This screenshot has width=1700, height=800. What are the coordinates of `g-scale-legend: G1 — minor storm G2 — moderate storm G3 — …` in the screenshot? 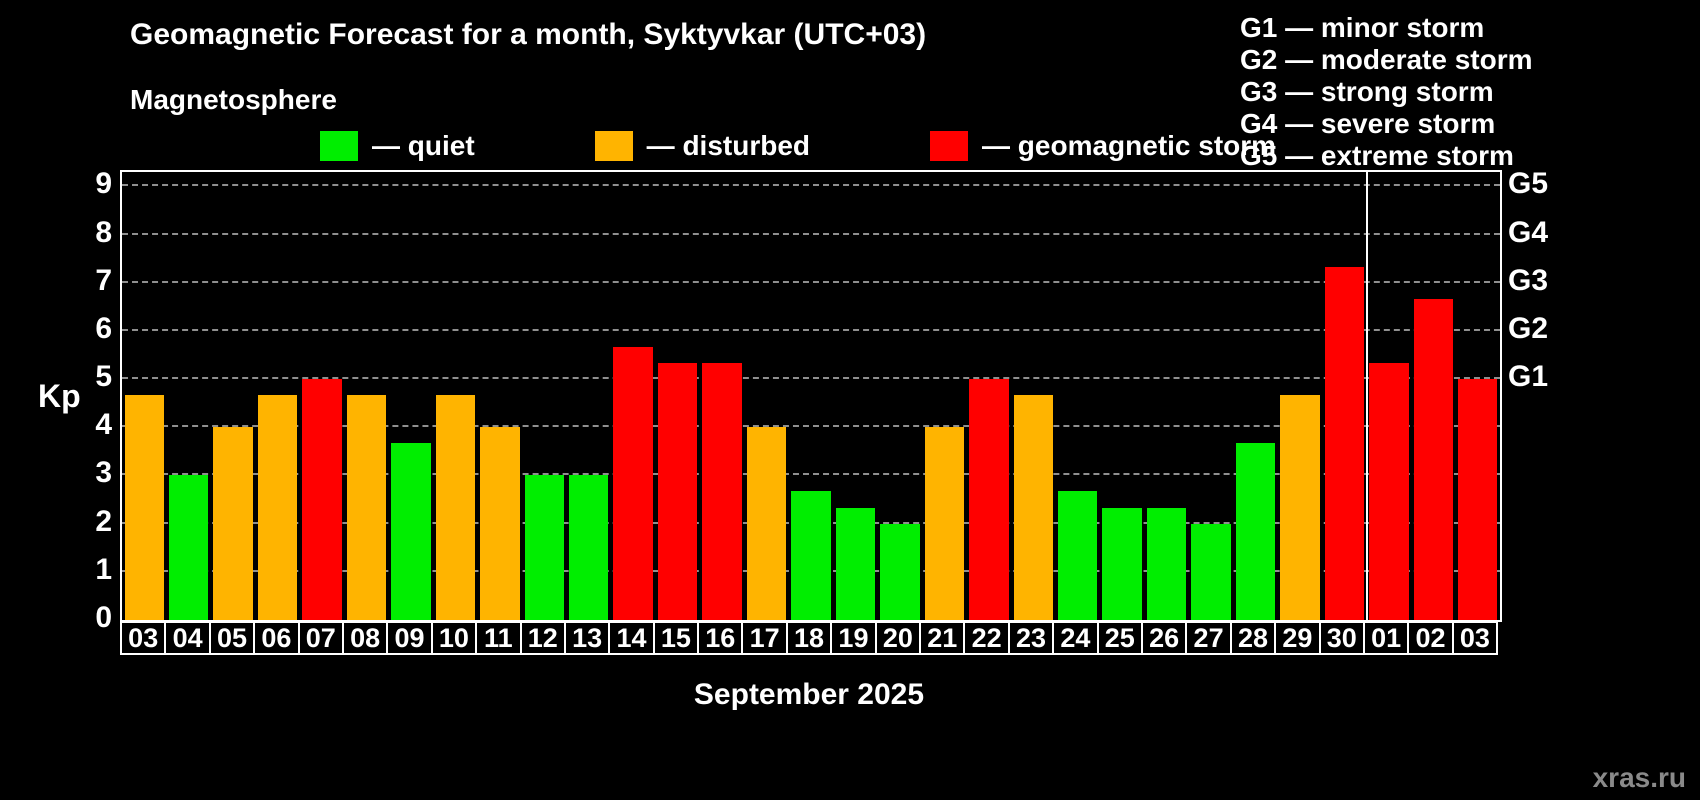 It's located at (1386, 92).